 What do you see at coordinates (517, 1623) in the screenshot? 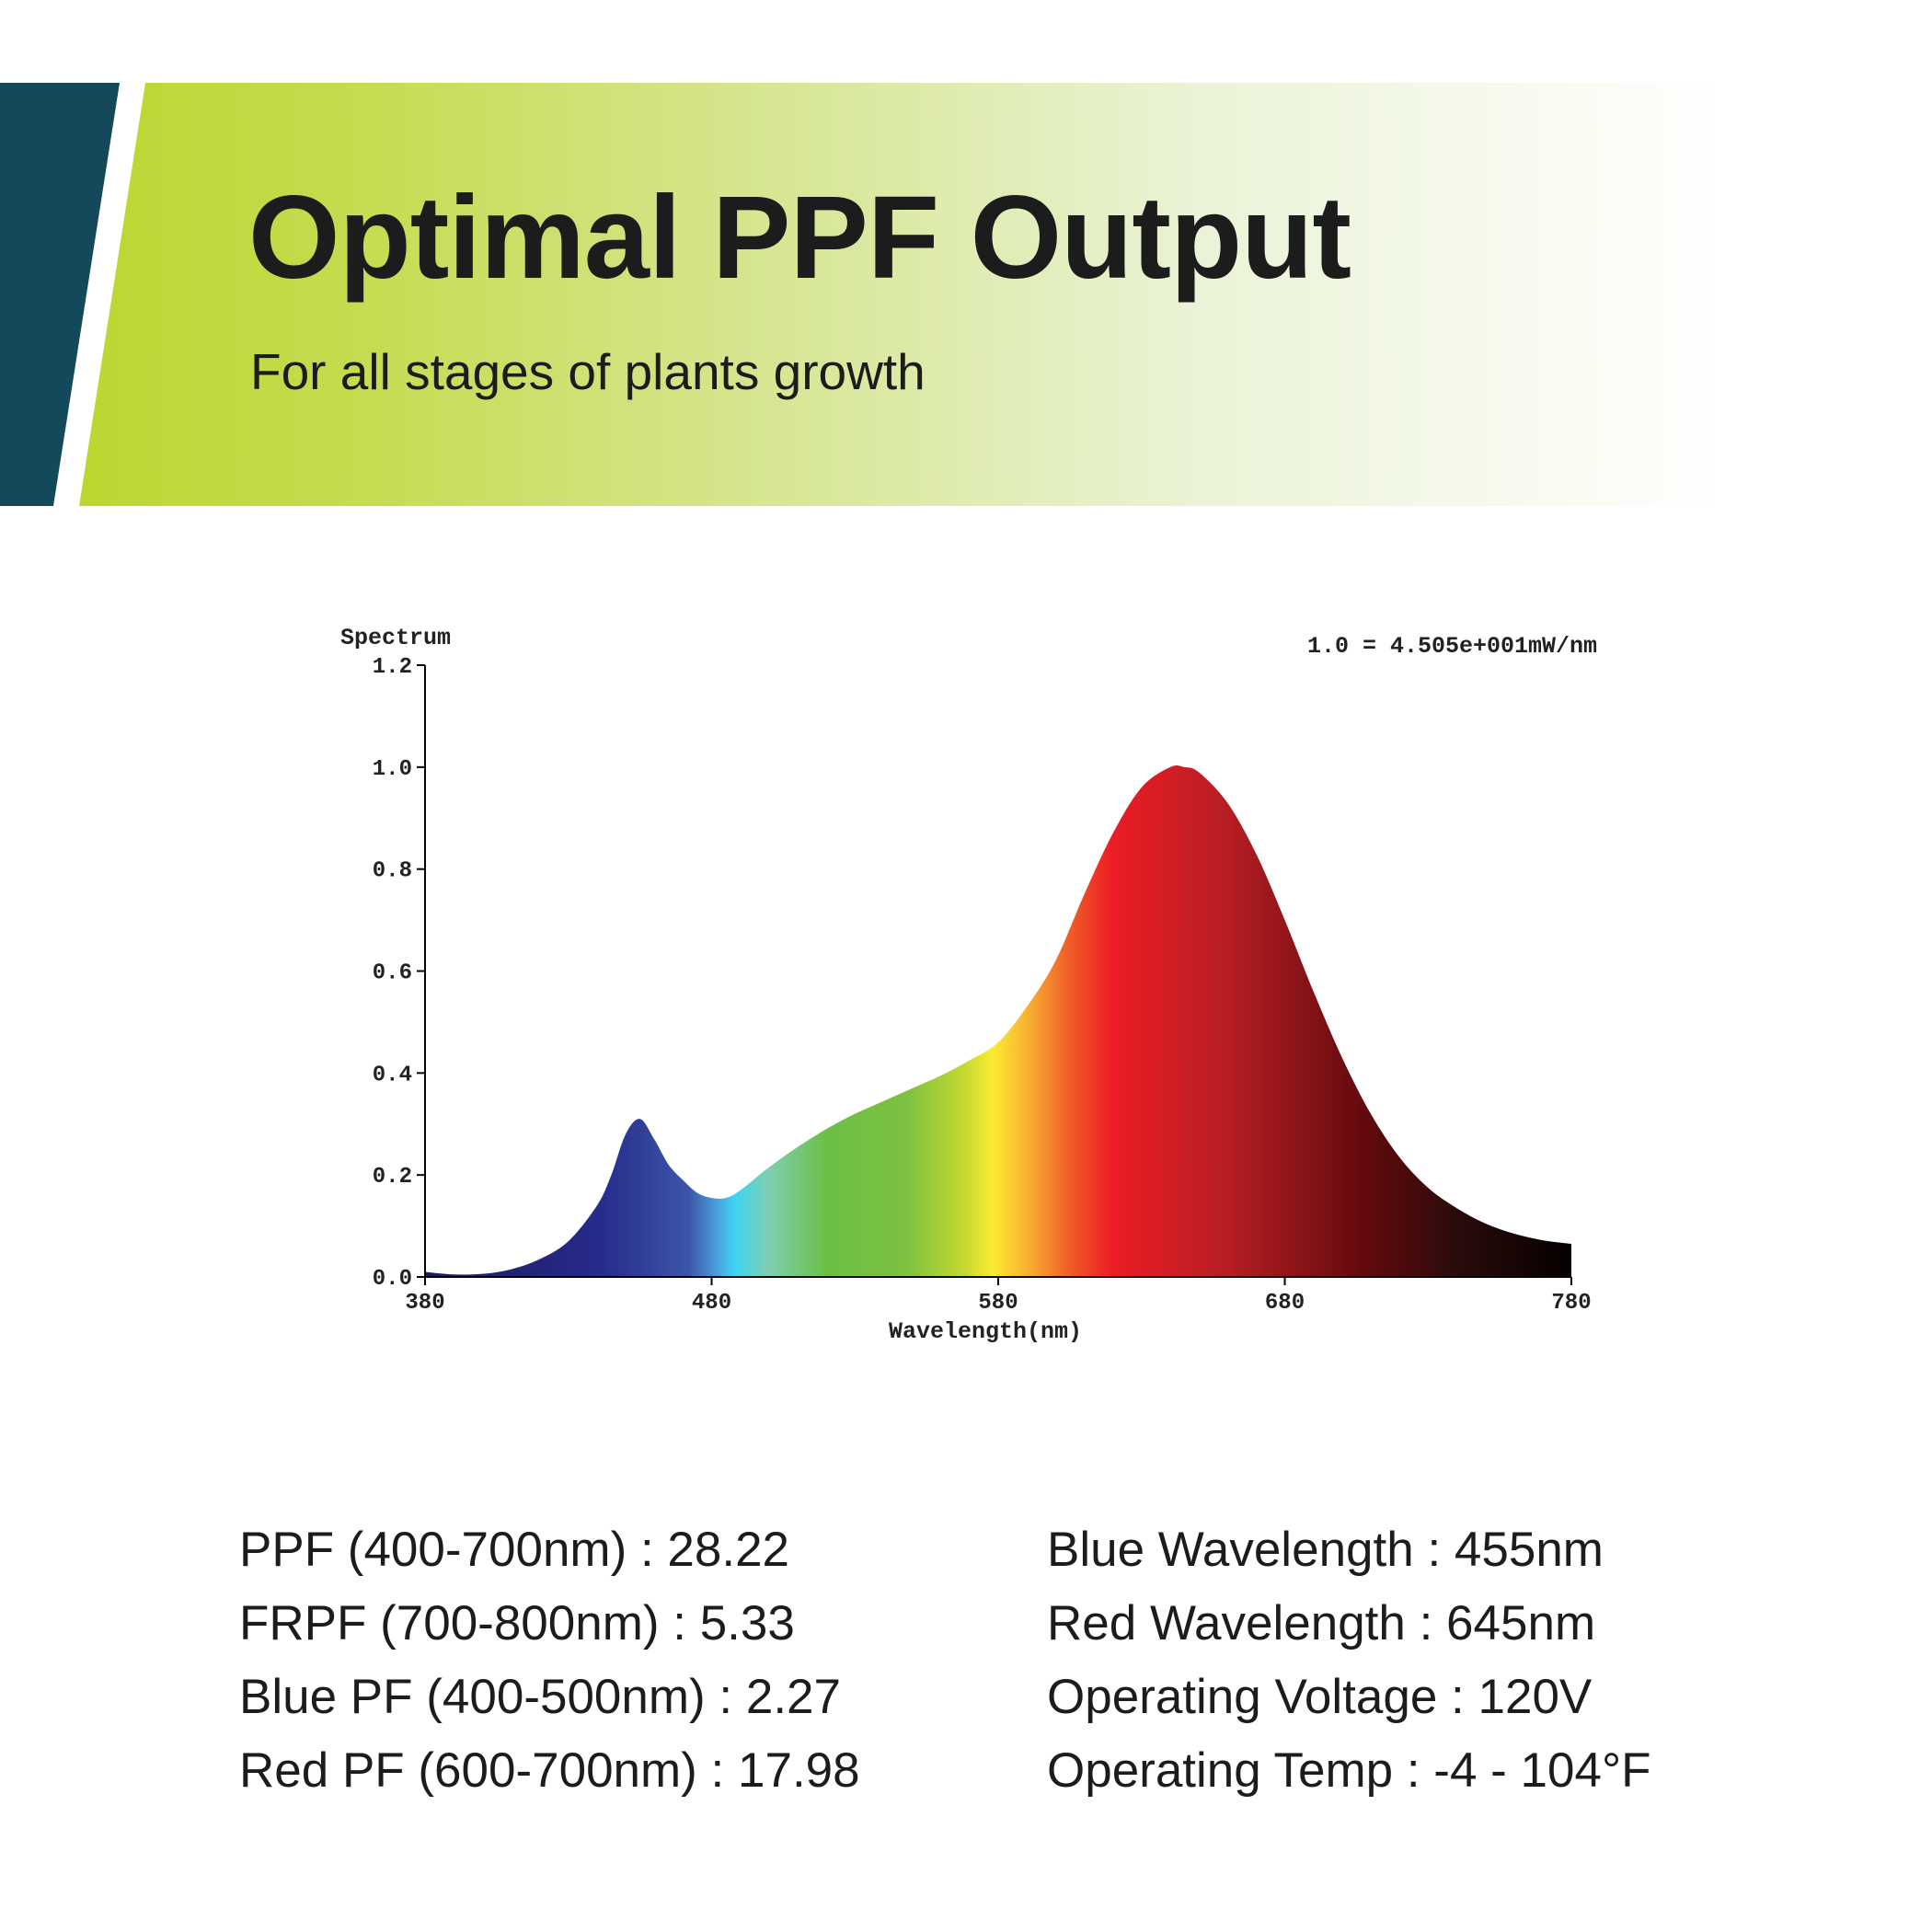
I see `spec-frpf: FRPF (700-800nm) : 5.33` at bounding box center [517, 1623].